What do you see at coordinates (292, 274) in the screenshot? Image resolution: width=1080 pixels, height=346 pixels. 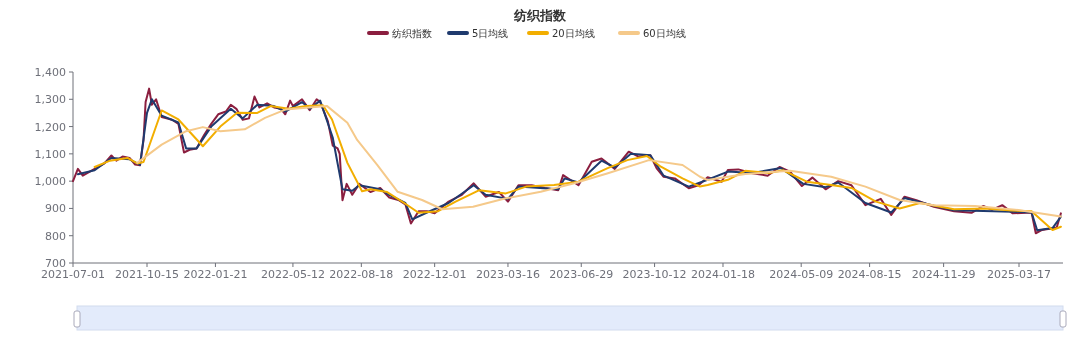 I see `x-tick-label: 2022-05-12` at bounding box center [292, 274].